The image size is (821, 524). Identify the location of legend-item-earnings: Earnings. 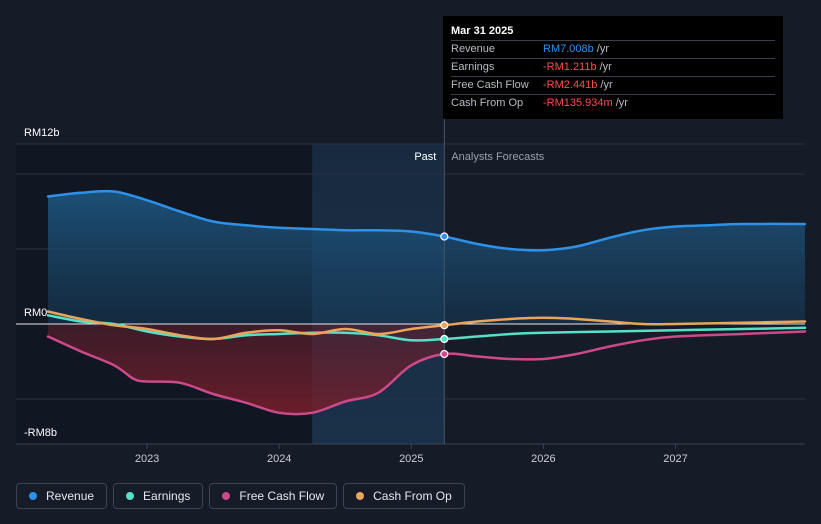
(158, 496).